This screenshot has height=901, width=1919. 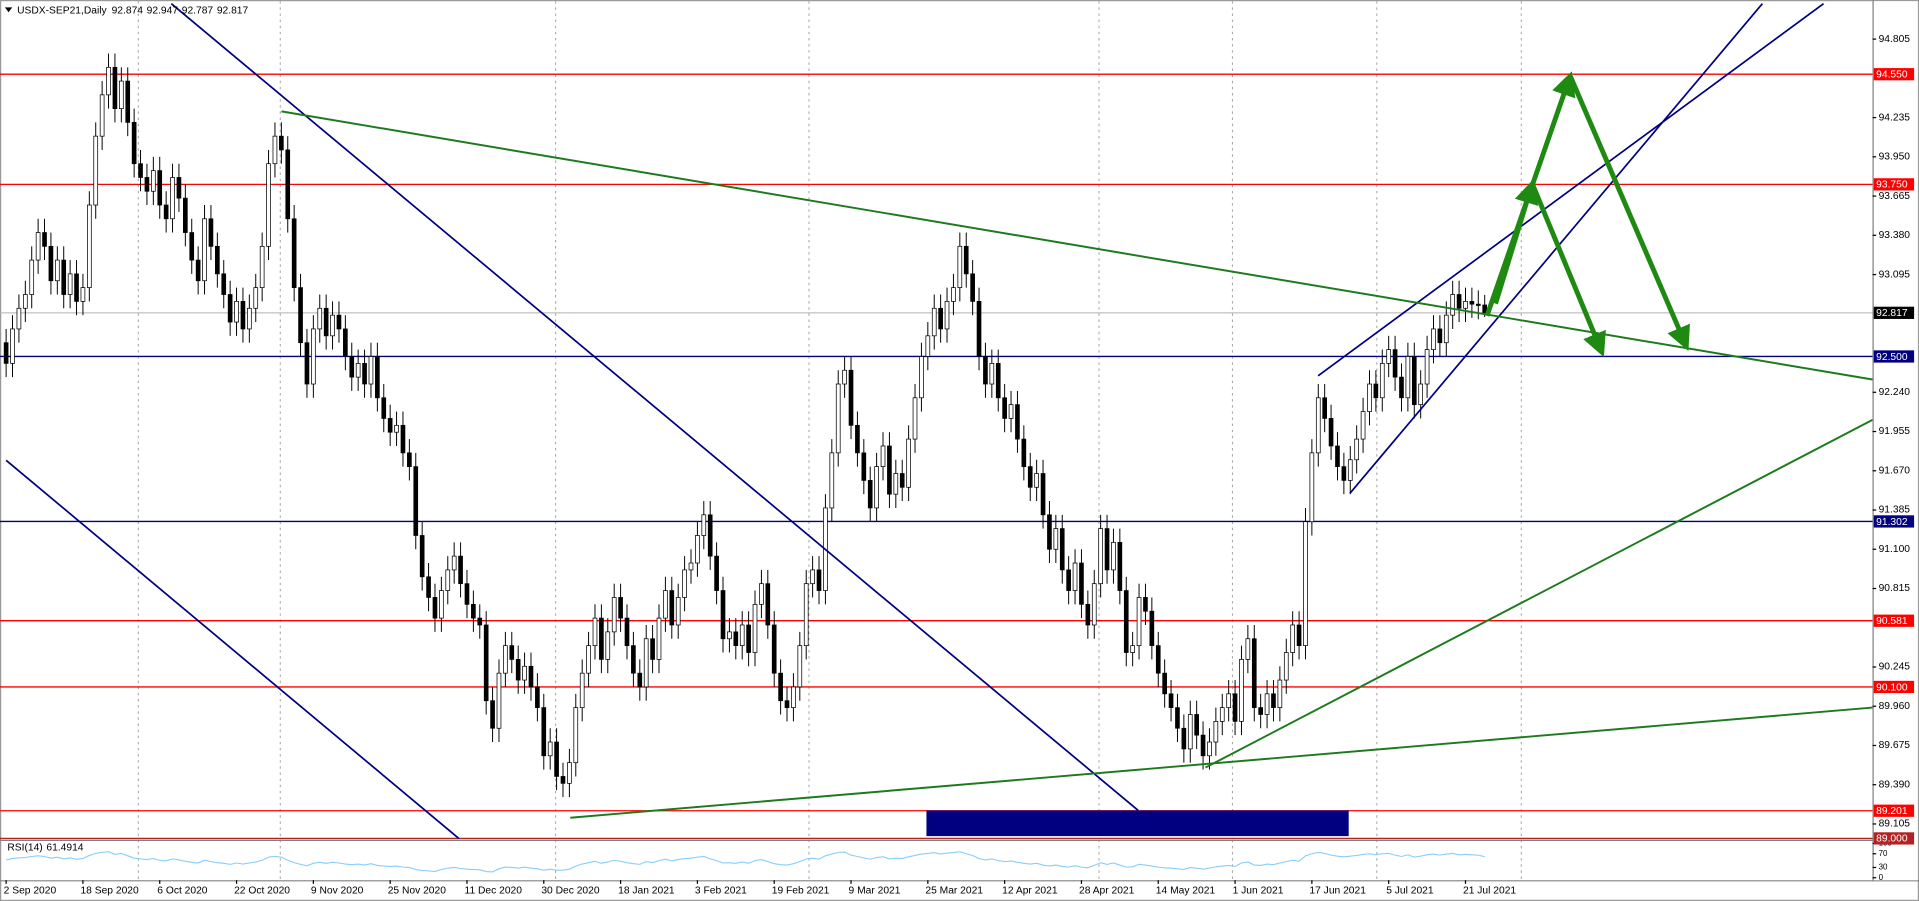 I want to click on current-price-label: 92.817, so click(x=1892, y=313).